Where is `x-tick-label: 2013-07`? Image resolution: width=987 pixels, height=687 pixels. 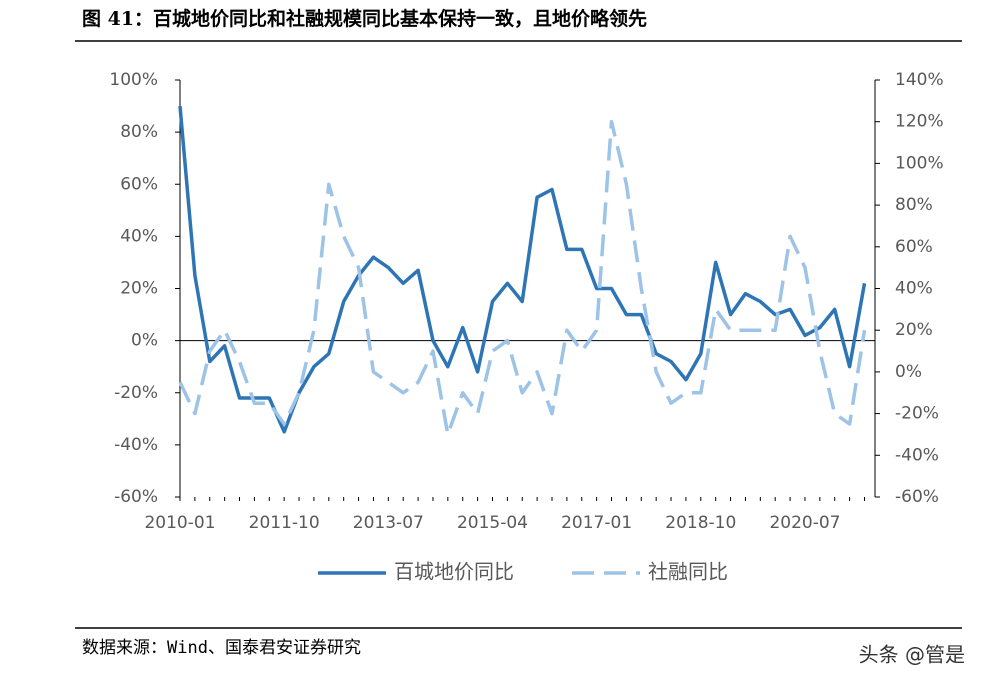 x-tick-label: 2013-07 is located at coordinates (388, 523).